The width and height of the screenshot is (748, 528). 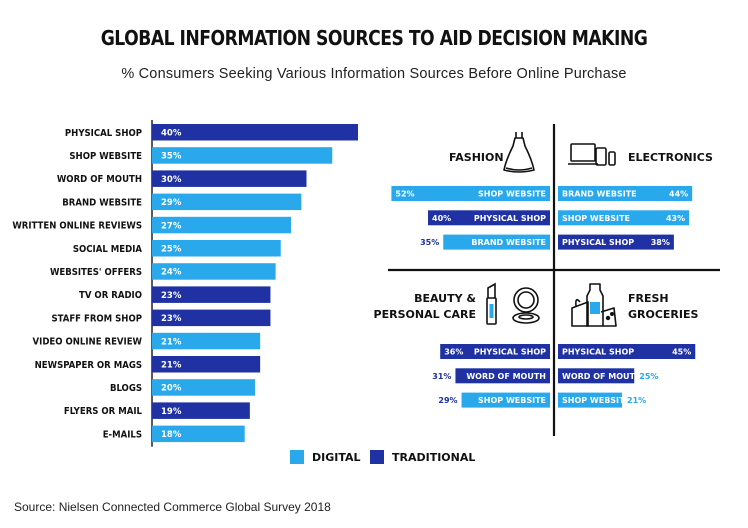 I want to click on groceries-icon, so click(x=594, y=305).